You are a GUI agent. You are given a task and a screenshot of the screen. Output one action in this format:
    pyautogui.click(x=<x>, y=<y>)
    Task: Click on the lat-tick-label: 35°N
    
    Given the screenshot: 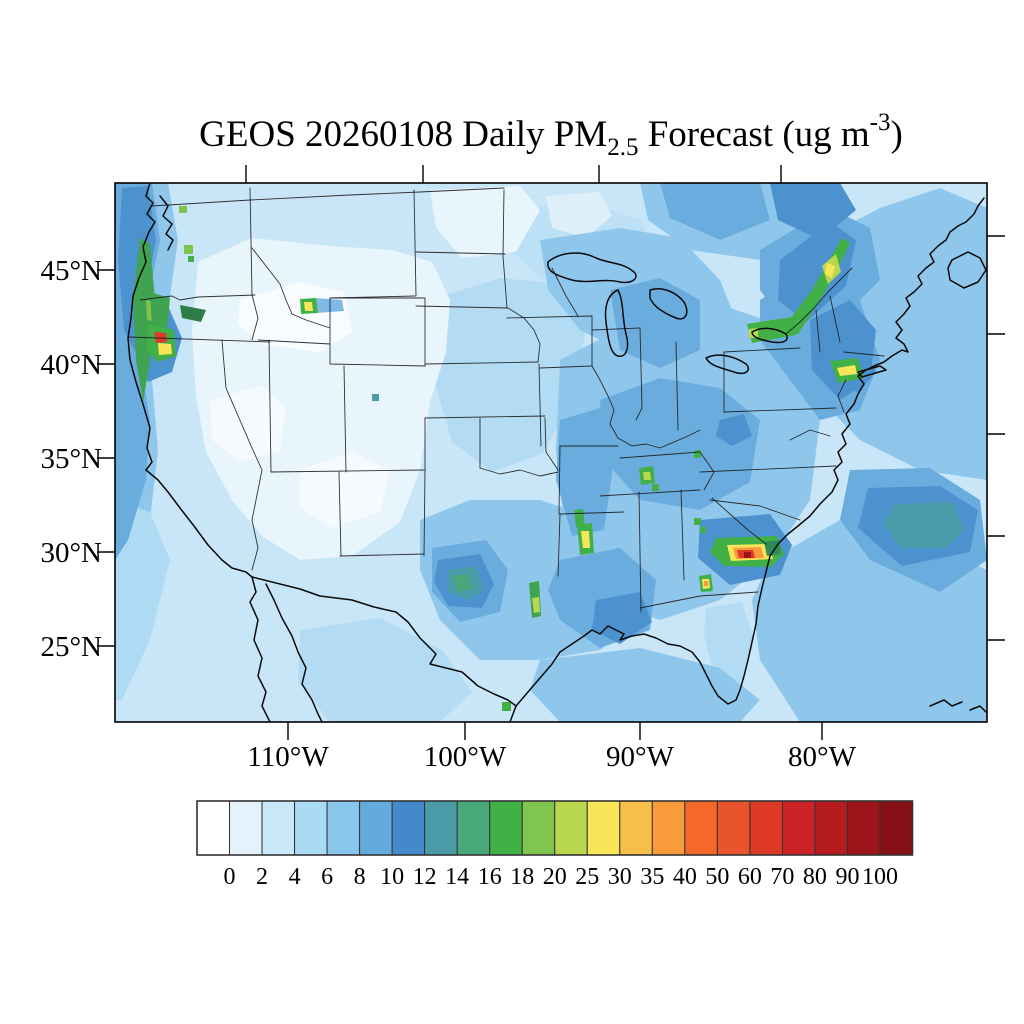 What is the action you would take?
    pyautogui.click(x=71, y=459)
    